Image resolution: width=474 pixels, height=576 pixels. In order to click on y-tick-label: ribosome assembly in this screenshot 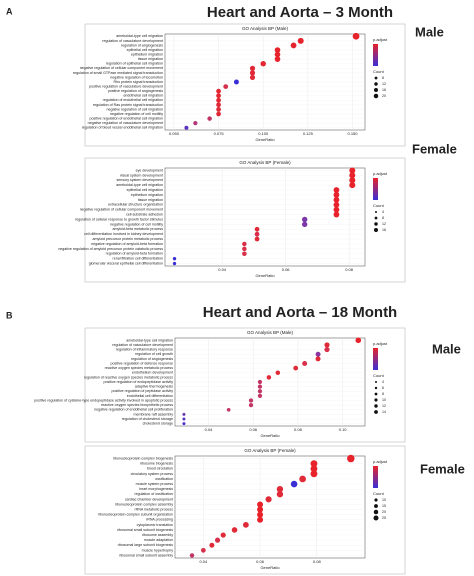, I will do `click(157, 535)`.